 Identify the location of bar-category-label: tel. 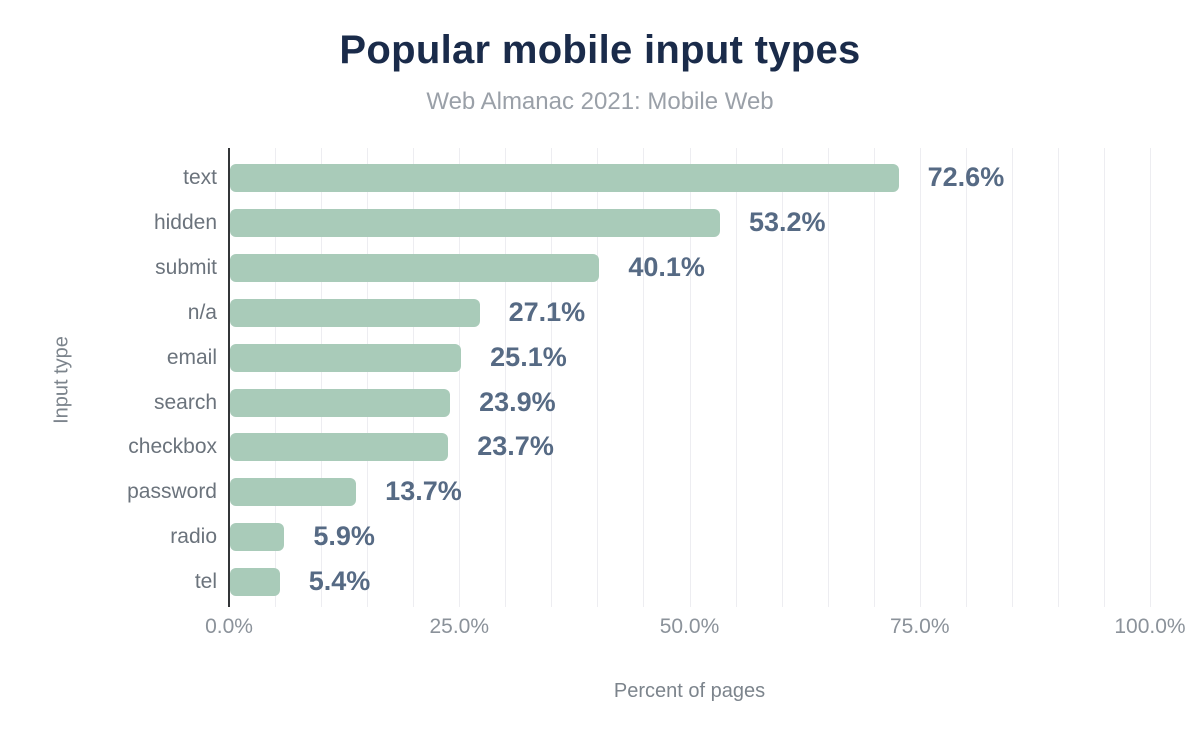
(205, 582).